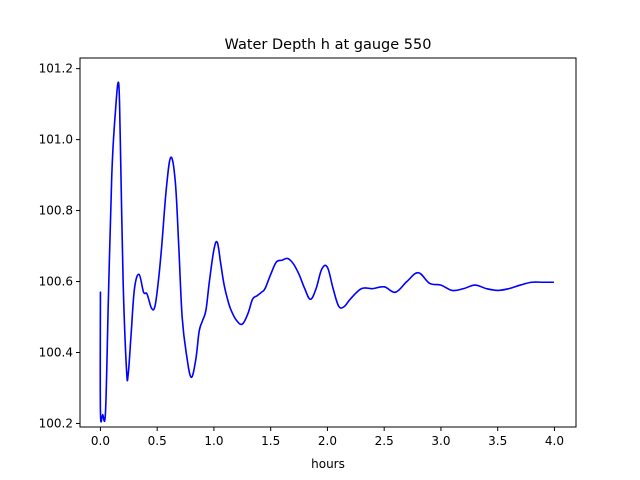 The image size is (640, 480). Describe the element at coordinates (554, 441) in the screenshot. I see `x-tick-label: 4.0` at that location.